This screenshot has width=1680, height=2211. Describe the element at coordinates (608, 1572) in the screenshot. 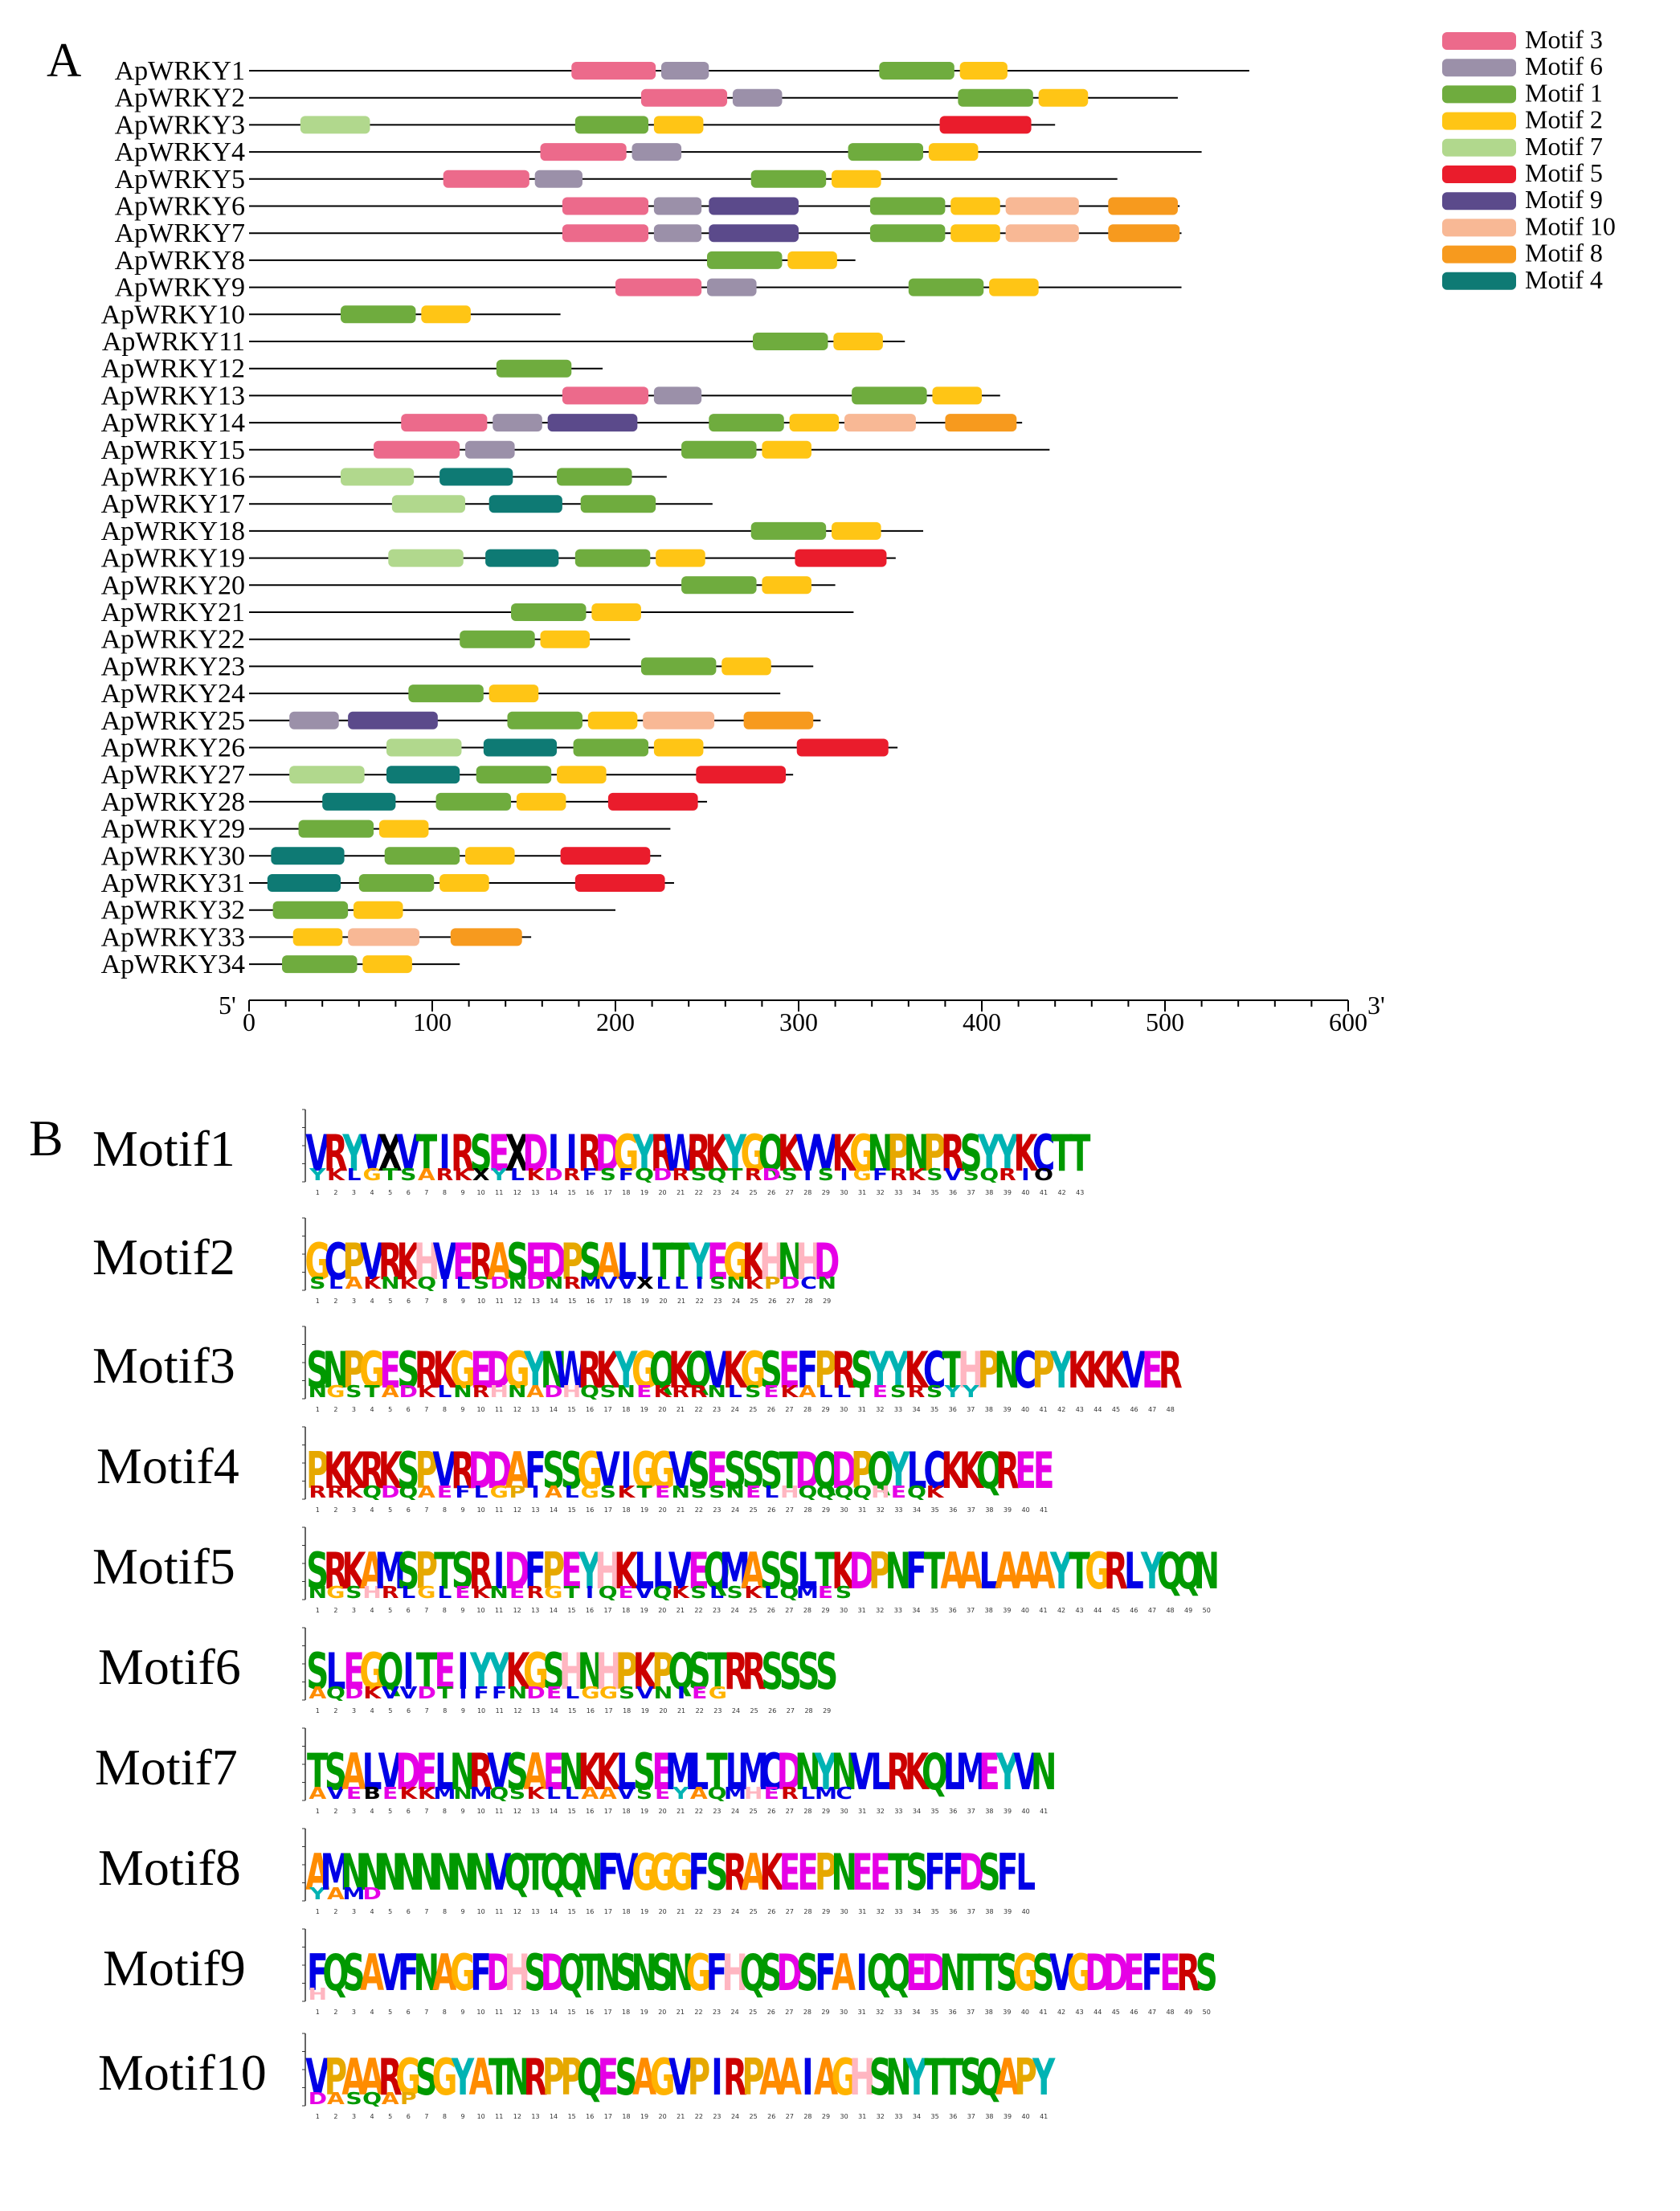

I see `logo-letter: H` at that location.